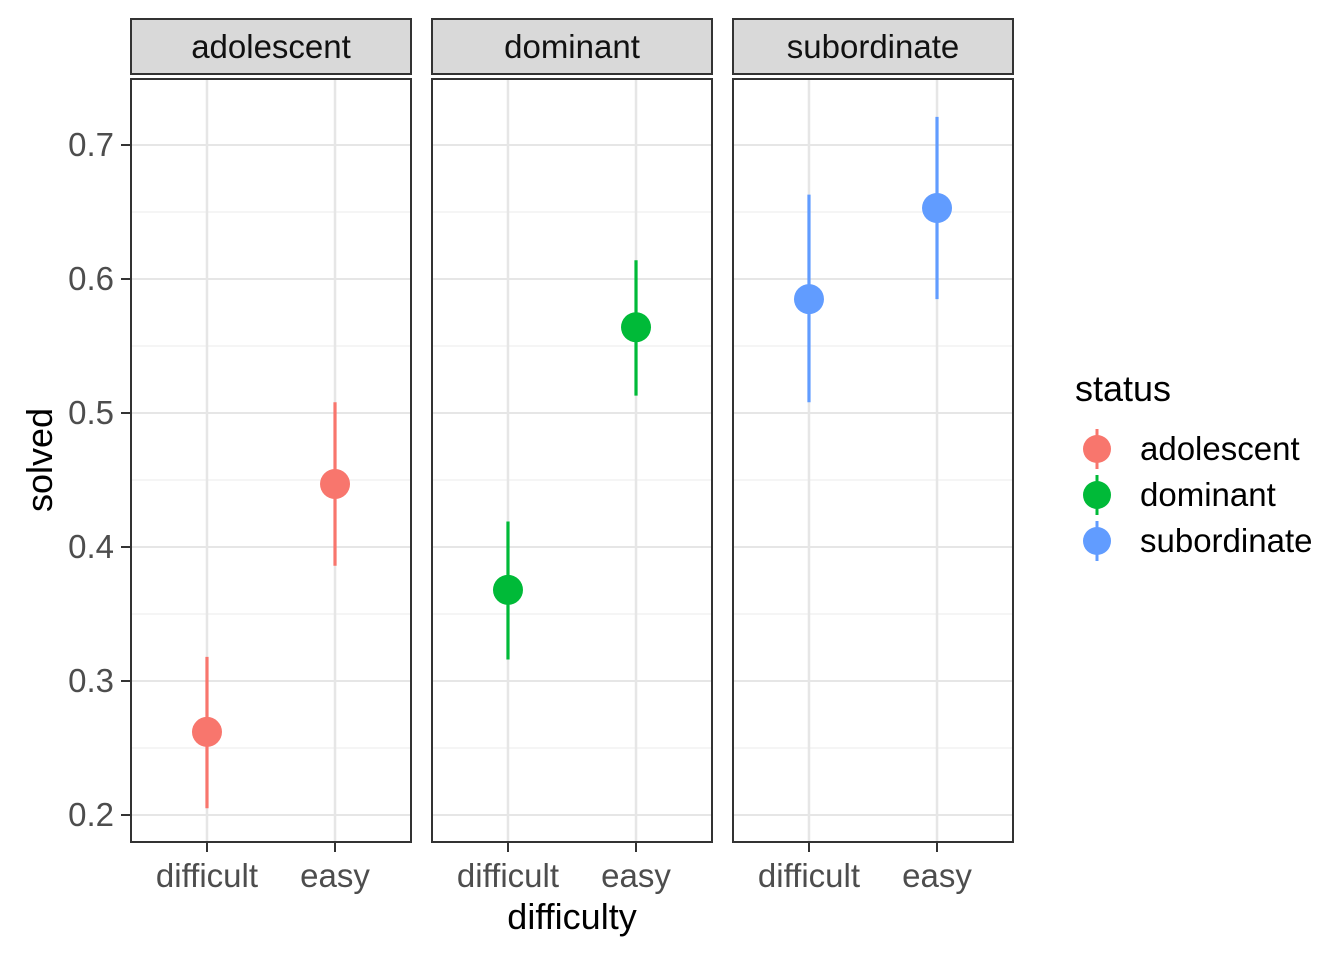 This screenshot has height=960, width=1344. I want to click on y-tick-label: 0.3, so click(91, 680).